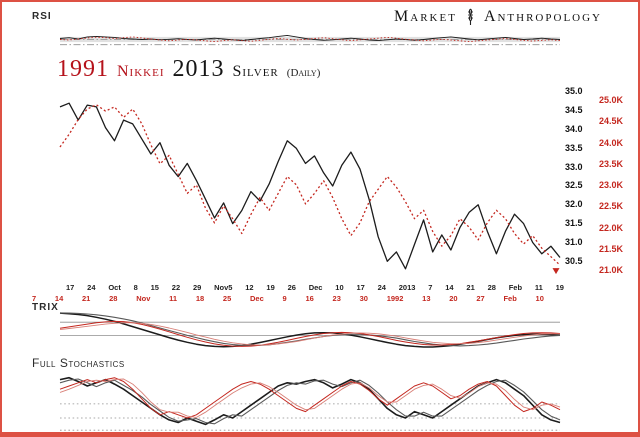 The image size is (640, 437). I want to click on y-tick-nikkei: 23.5K, so click(611, 163).